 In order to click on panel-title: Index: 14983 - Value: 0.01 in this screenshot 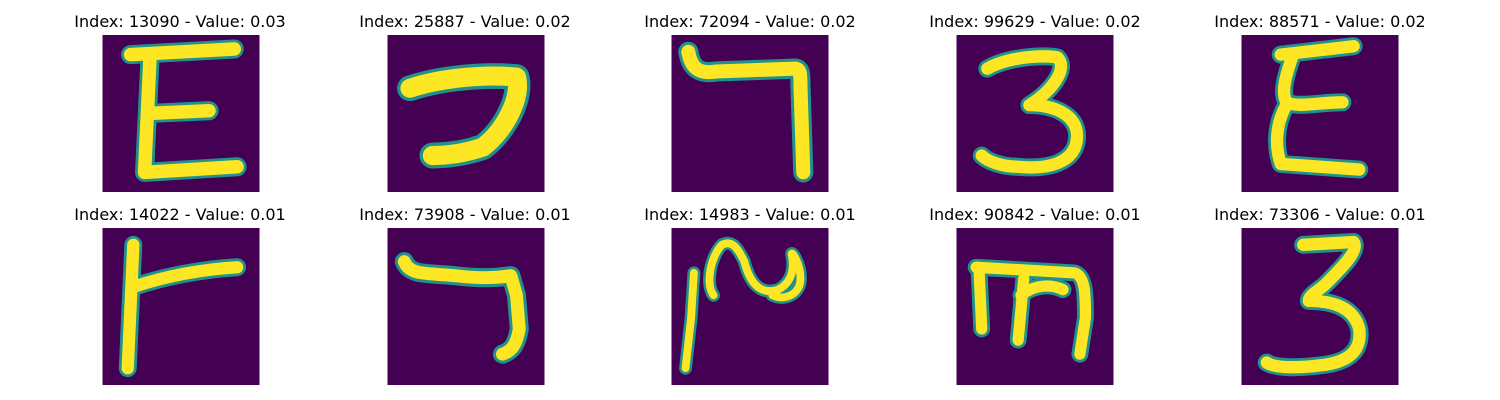, I will do `click(750, 214)`.